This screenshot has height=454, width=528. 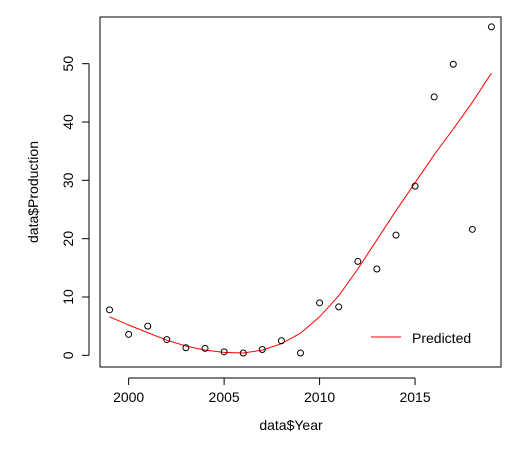 I want to click on legend: Predicted, so click(x=421, y=338).